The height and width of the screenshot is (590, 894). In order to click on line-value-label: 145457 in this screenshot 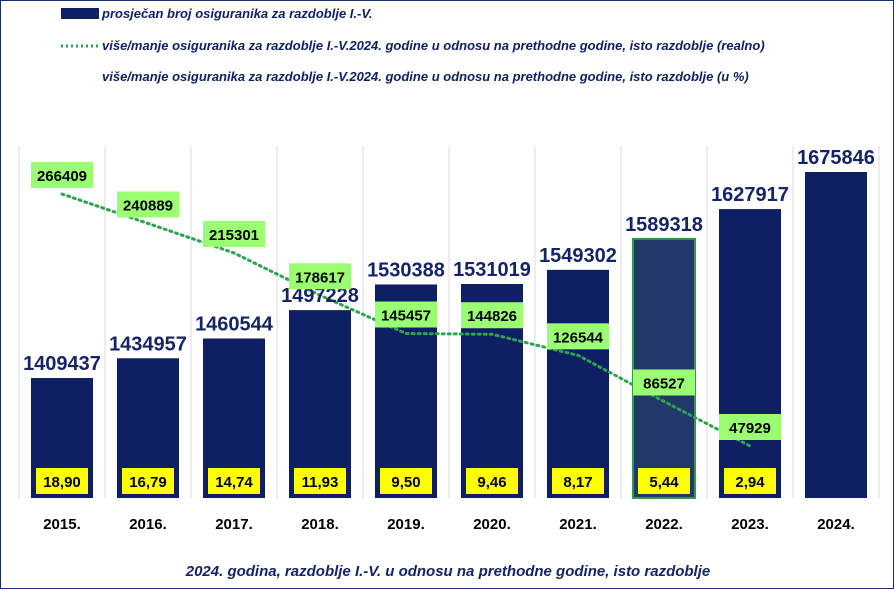, I will do `click(406, 316)`.